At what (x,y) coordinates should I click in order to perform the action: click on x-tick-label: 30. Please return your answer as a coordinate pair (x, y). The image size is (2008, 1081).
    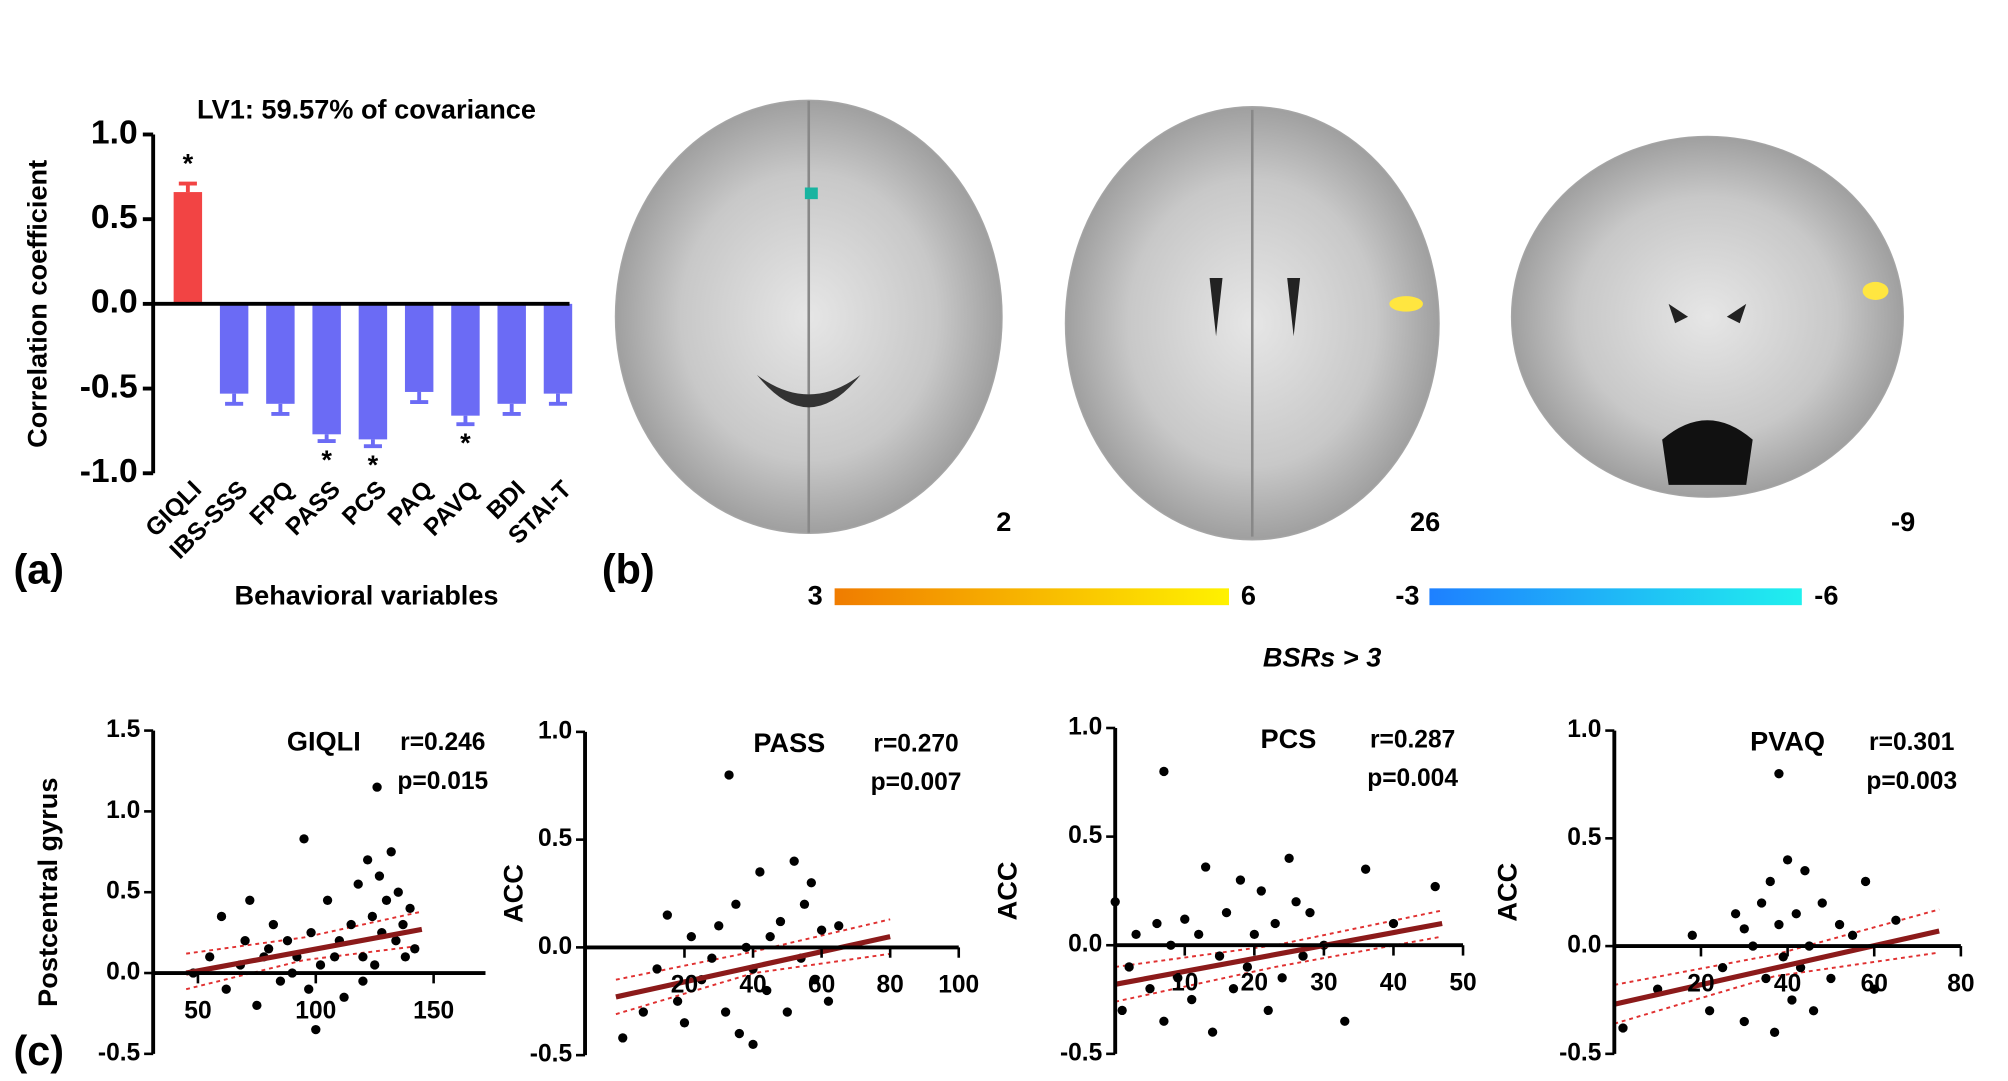
    Looking at the image, I should click on (1323, 983).